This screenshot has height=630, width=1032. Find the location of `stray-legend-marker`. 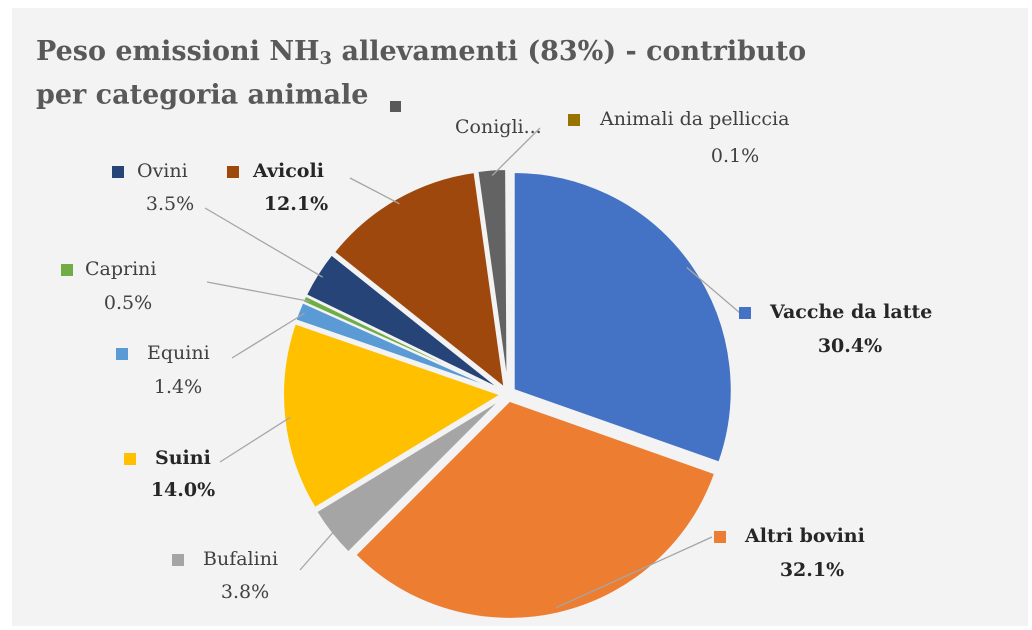

stray-legend-marker is located at coordinates (395, 106).